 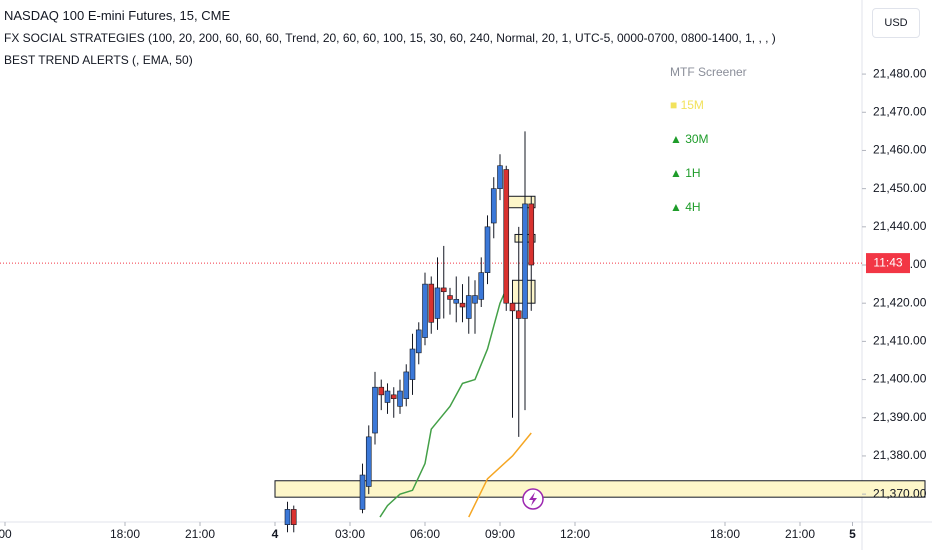 I want to click on x-tick-label: 06:00, so click(x=425, y=534).